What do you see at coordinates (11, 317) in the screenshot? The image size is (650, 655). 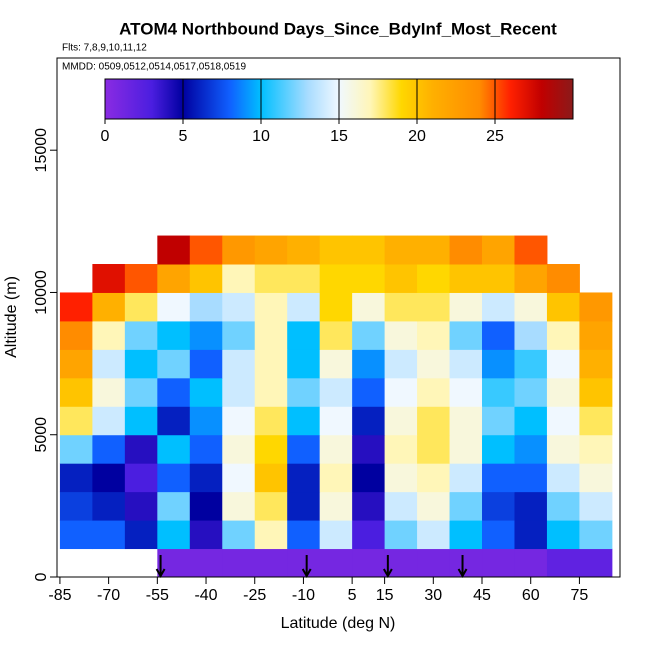 I see `y-axis-label: Altitude (m)` at bounding box center [11, 317].